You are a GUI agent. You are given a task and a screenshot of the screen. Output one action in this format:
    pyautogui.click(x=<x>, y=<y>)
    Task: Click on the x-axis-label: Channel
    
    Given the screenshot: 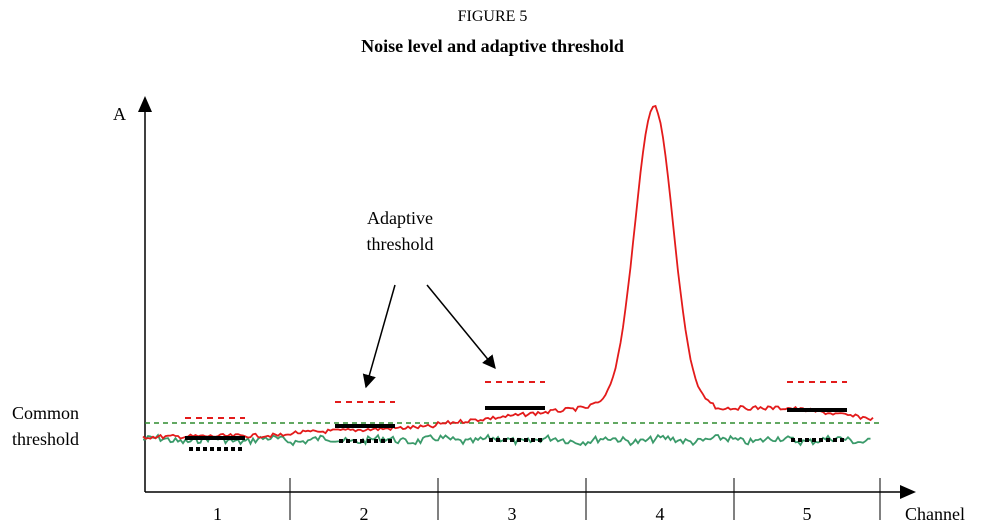 What is the action you would take?
    pyautogui.click(x=935, y=514)
    